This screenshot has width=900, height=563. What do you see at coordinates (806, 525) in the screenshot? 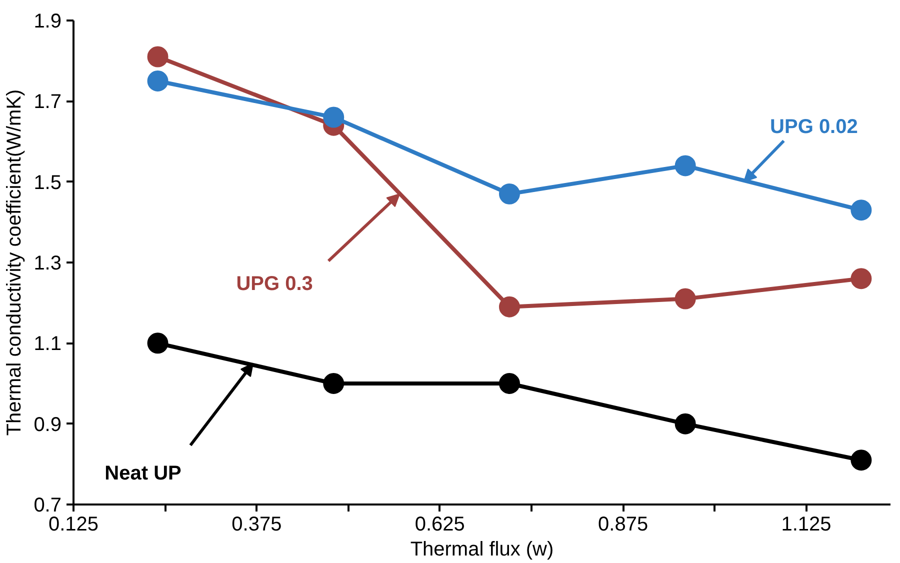
I see `x-tick-label: 1.125` at bounding box center [806, 525].